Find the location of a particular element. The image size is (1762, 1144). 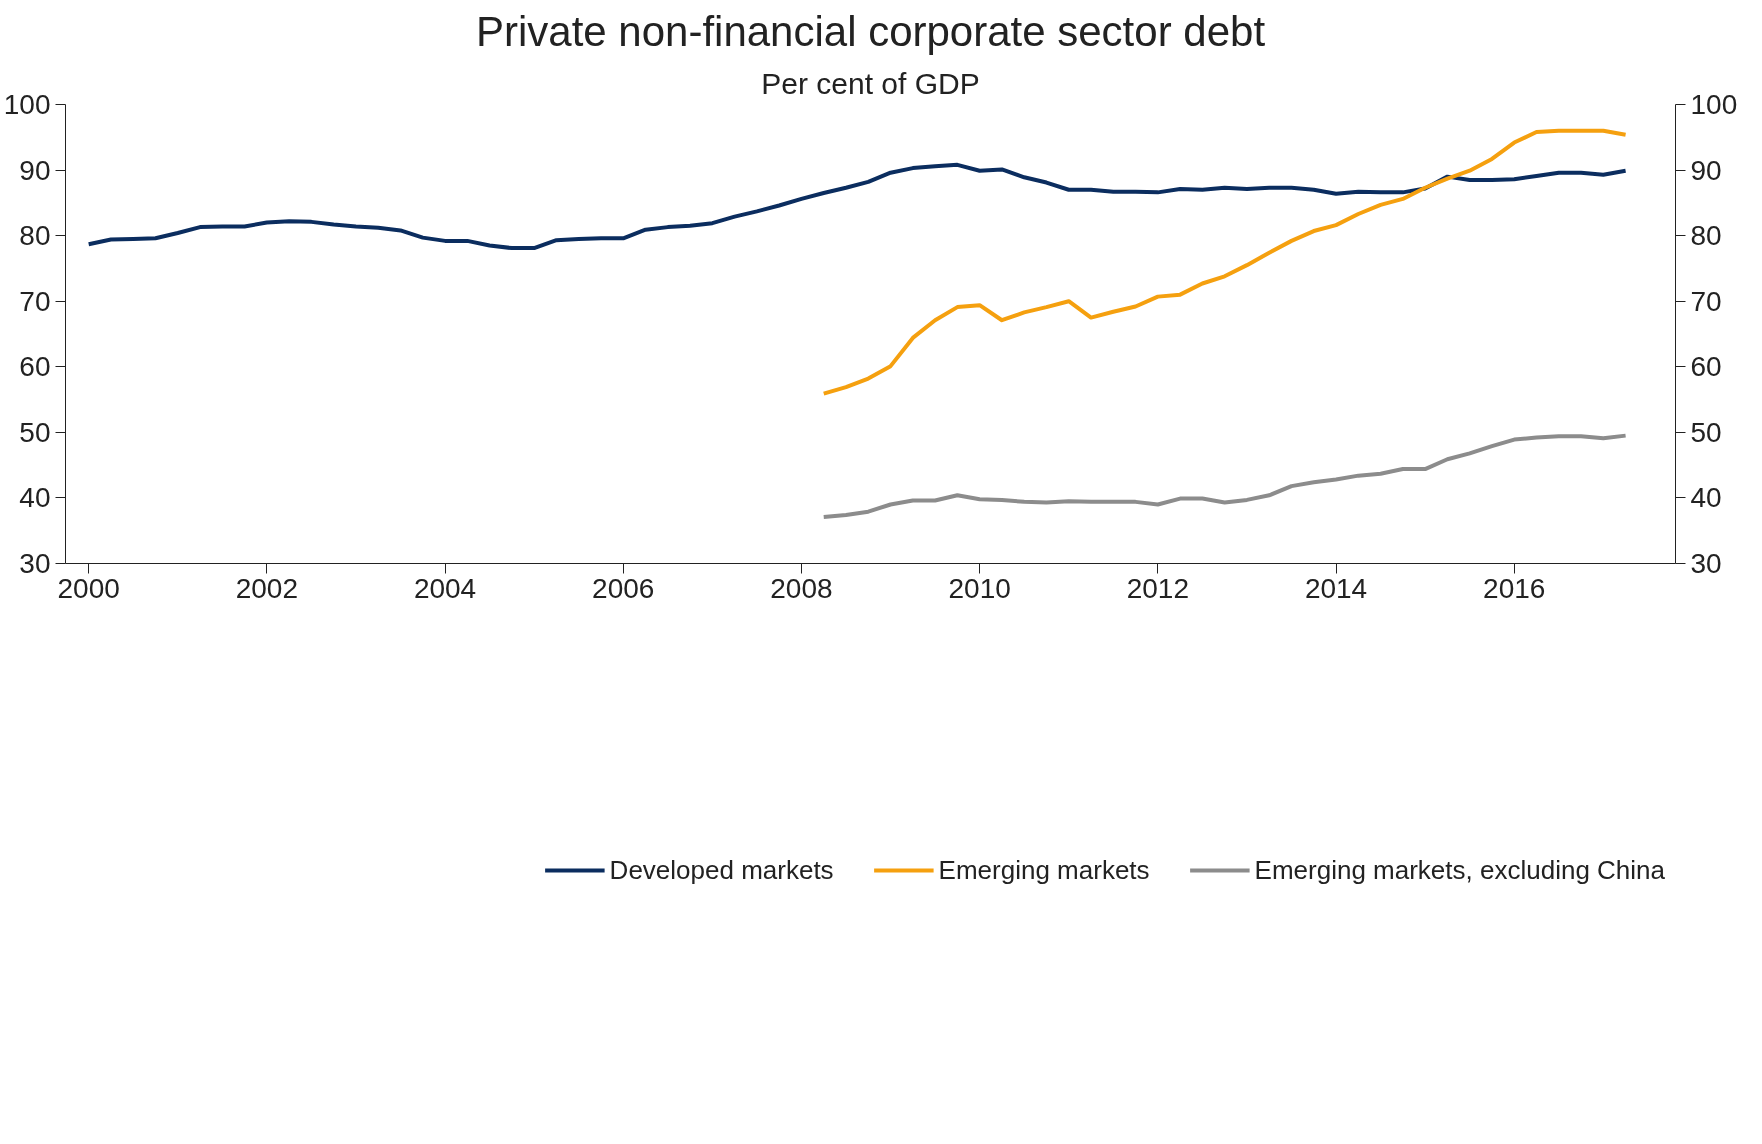

y2-tick-label: 80 is located at coordinates (1706, 236).